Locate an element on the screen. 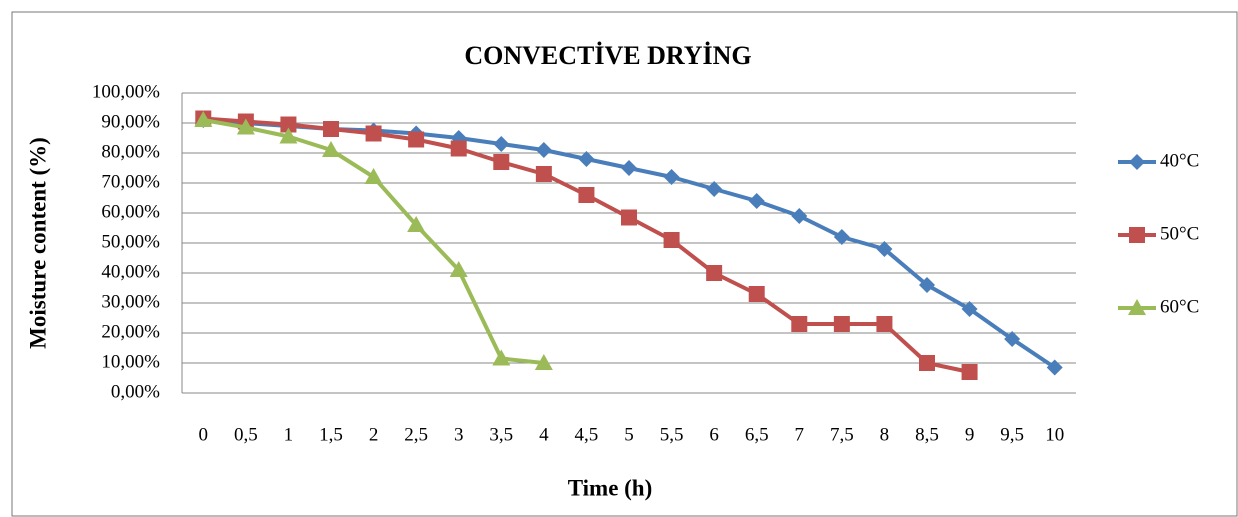 The width and height of the screenshot is (1238, 517). x-tick-label: 7 is located at coordinates (800, 434).